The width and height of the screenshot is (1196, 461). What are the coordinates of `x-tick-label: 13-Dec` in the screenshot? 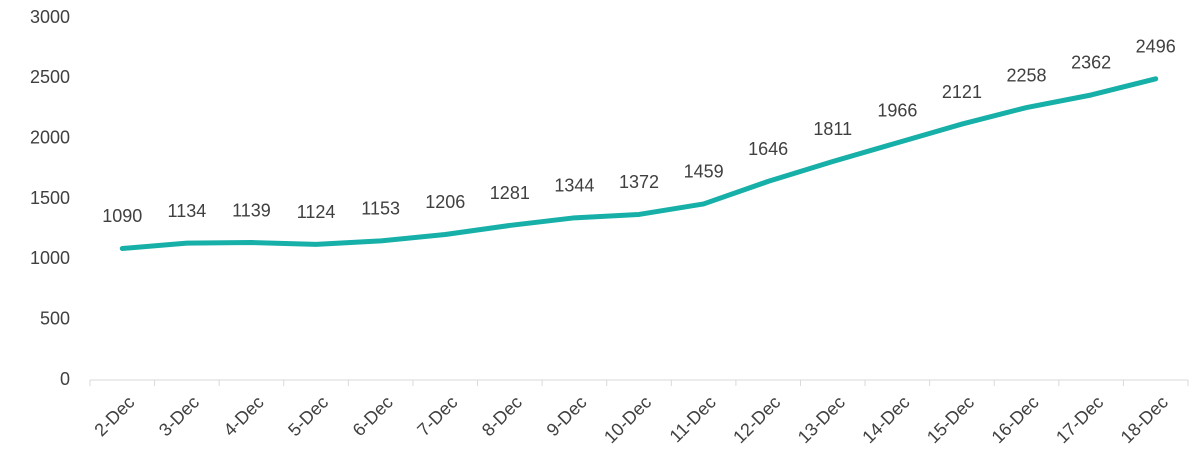 It's located at (821, 419).